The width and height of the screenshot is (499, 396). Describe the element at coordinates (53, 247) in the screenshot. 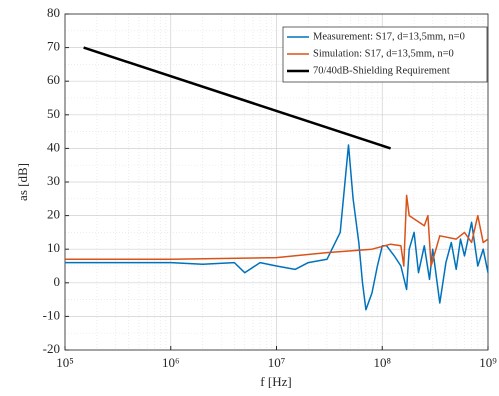

I see `y-tick-label: 10` at that location.